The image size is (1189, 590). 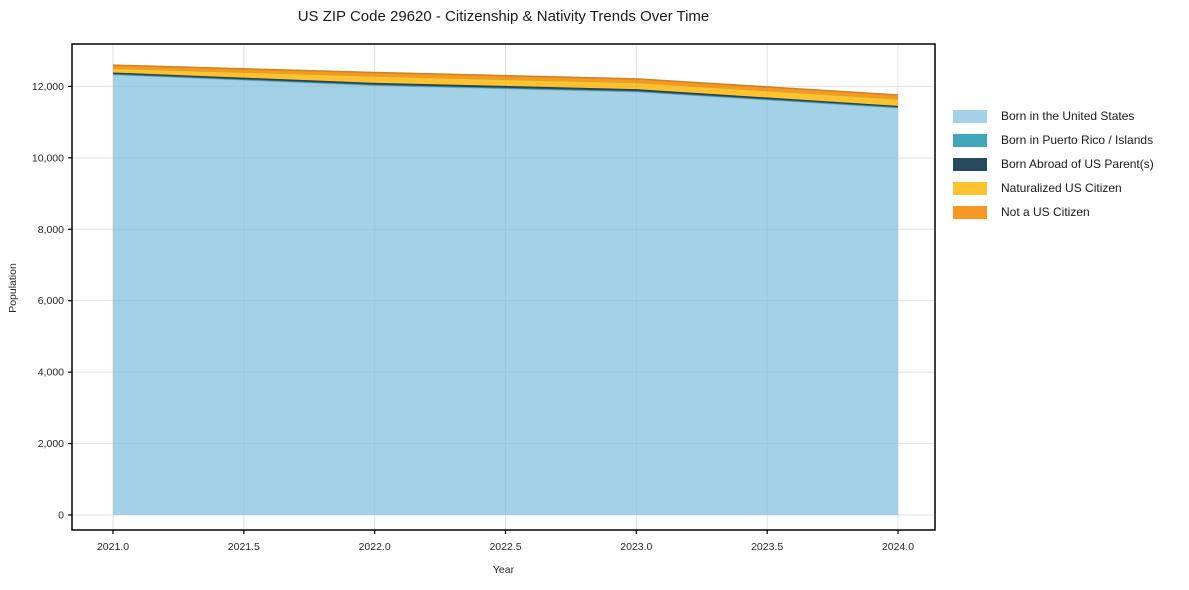 I want to click on x-axis-label: Year, so click(x=503, y=570).